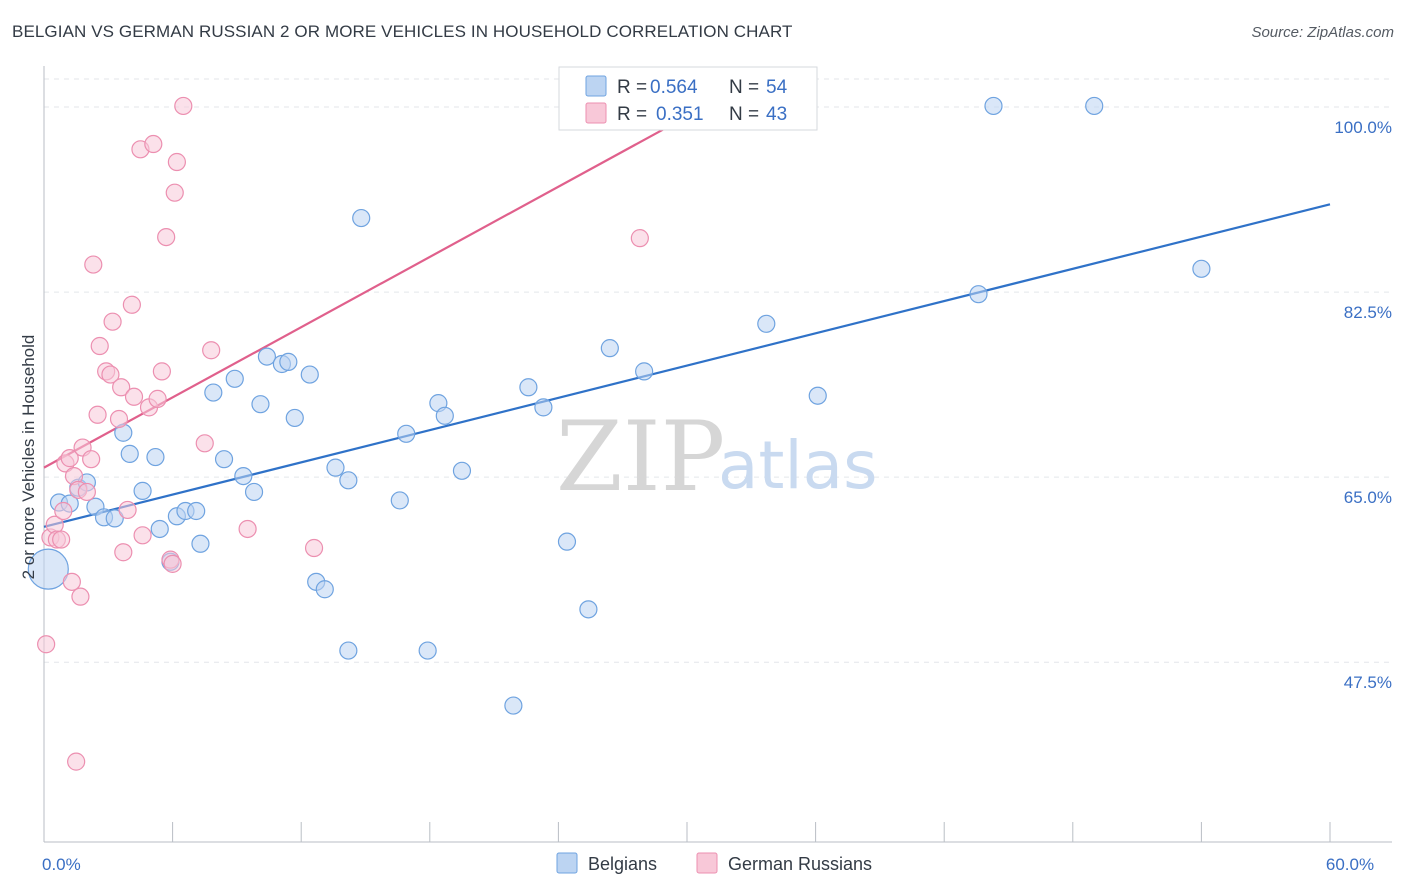 This screenshot has width=1406, height=892. I want to click on legend-swatch-belgians, so click(596, 86).